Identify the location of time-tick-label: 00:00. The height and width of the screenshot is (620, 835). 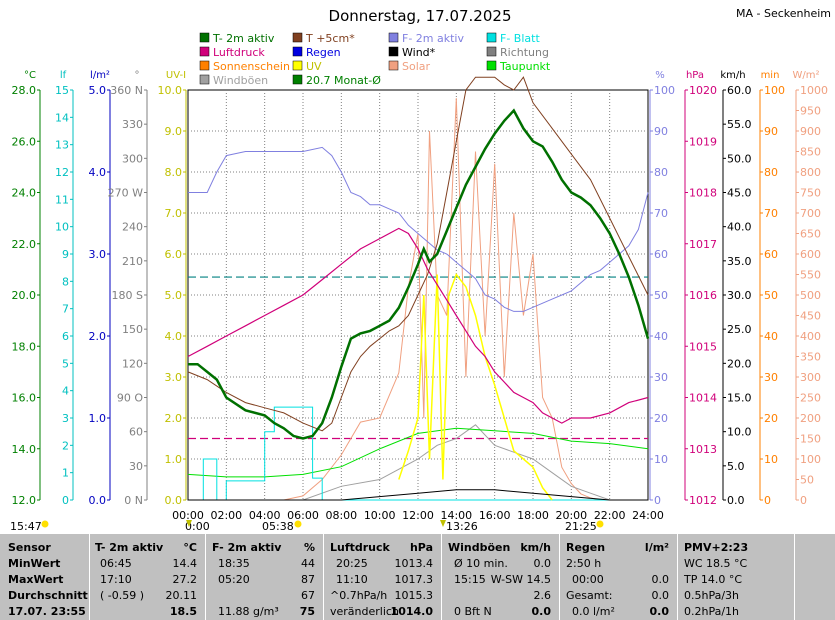
(188, 515).